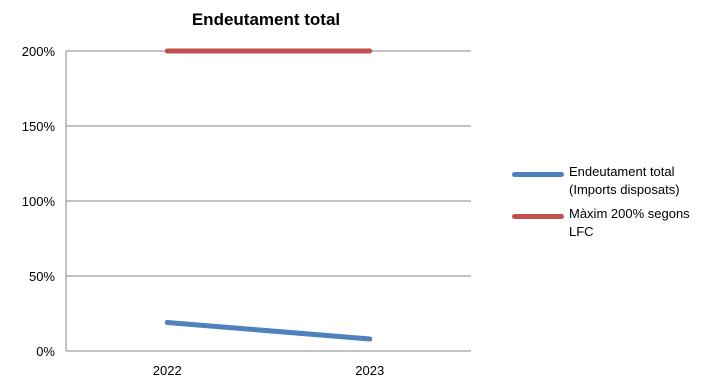  I want to click on y-tick-label: 100%, so click(39, 201).